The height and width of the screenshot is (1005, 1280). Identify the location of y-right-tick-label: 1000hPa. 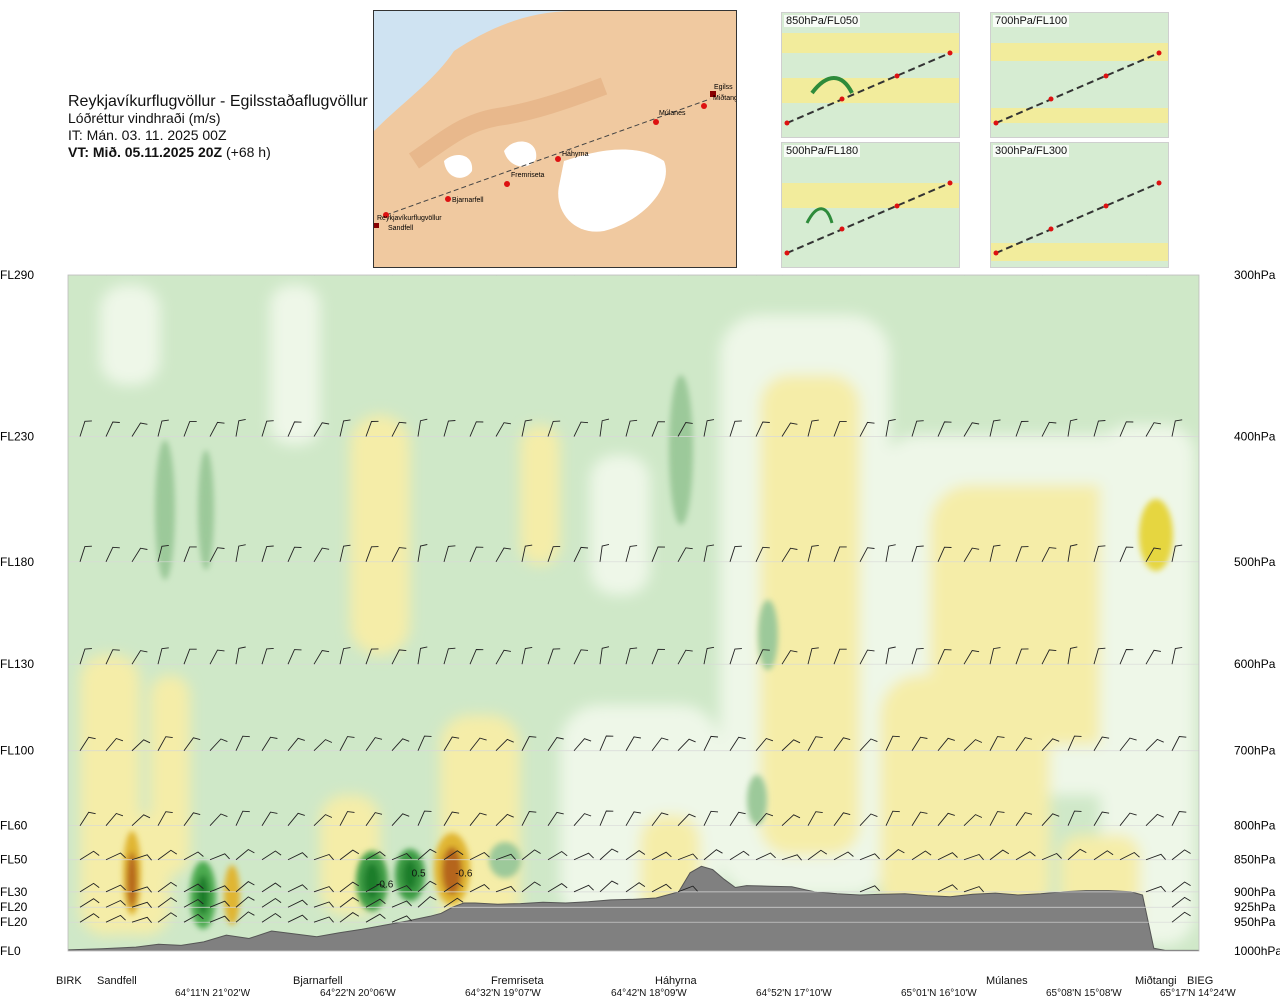
(1257, 951).